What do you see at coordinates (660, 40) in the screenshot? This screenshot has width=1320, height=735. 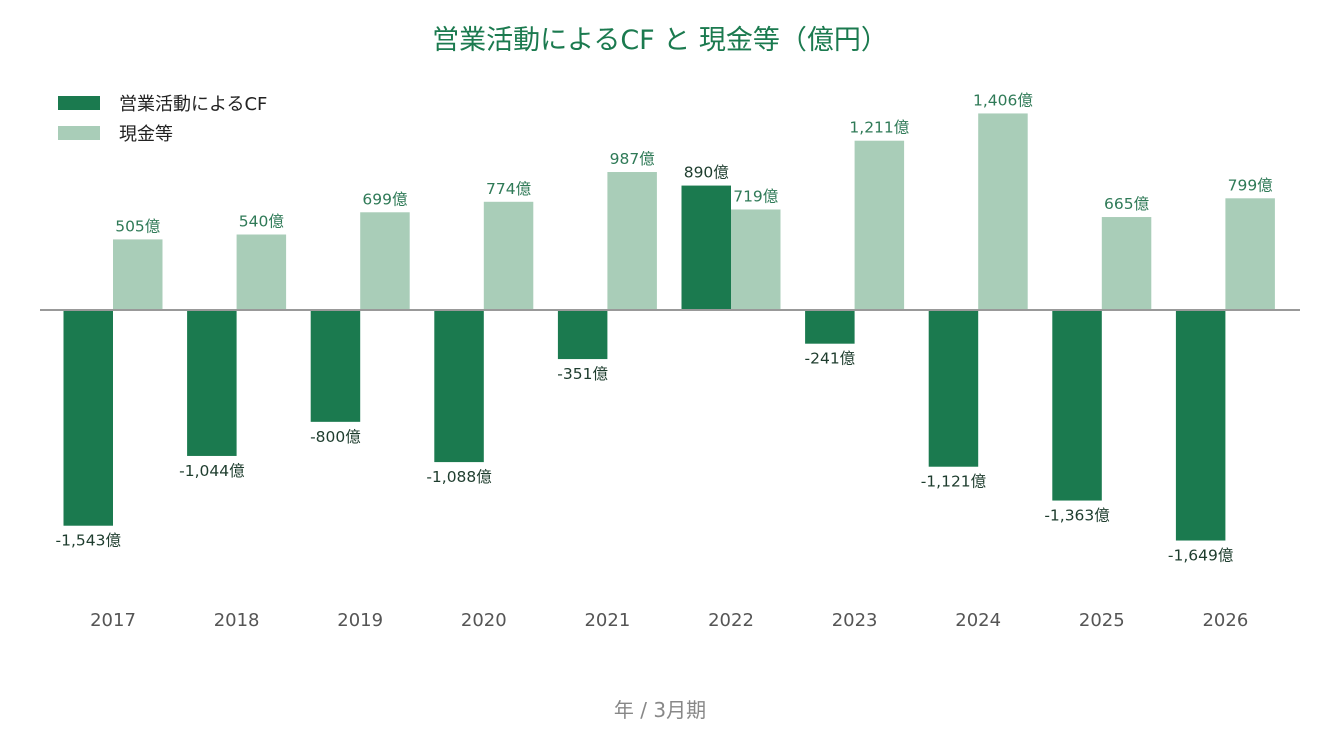 I see `chart-title: 営業活動によるCF と 現金等（億円）` at bounding box center [660, 40].